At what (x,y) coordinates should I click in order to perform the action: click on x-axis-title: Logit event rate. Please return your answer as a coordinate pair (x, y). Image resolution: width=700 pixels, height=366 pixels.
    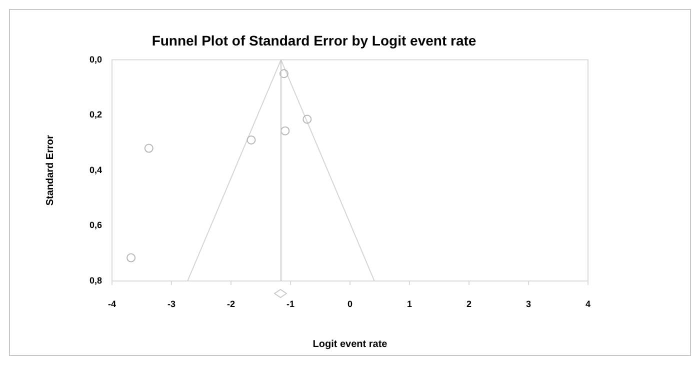
    Looking at the image, I should click on (350, 344).